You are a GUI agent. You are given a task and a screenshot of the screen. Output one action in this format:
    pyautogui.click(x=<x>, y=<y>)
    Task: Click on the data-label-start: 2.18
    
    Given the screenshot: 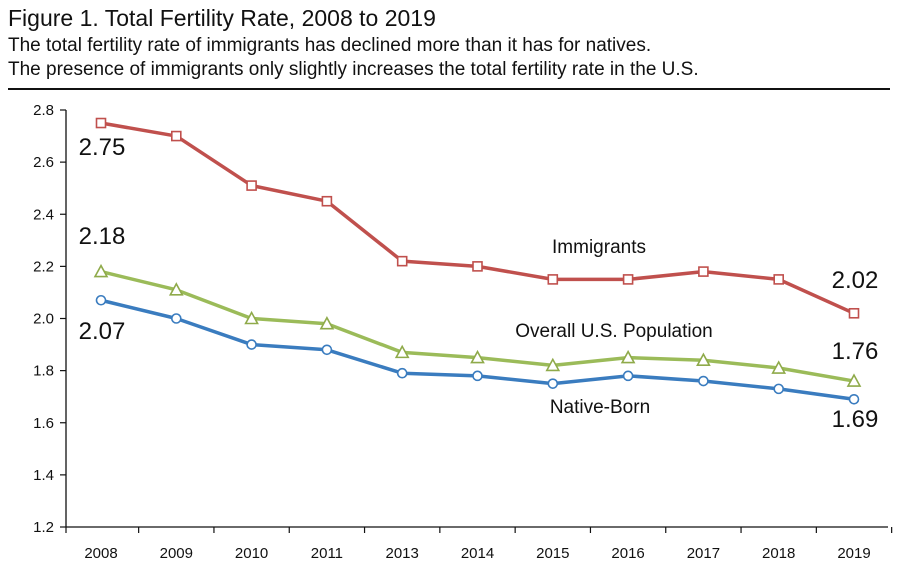 What is the action you would take?
    pyautogui.click(x=102, y=236)
    